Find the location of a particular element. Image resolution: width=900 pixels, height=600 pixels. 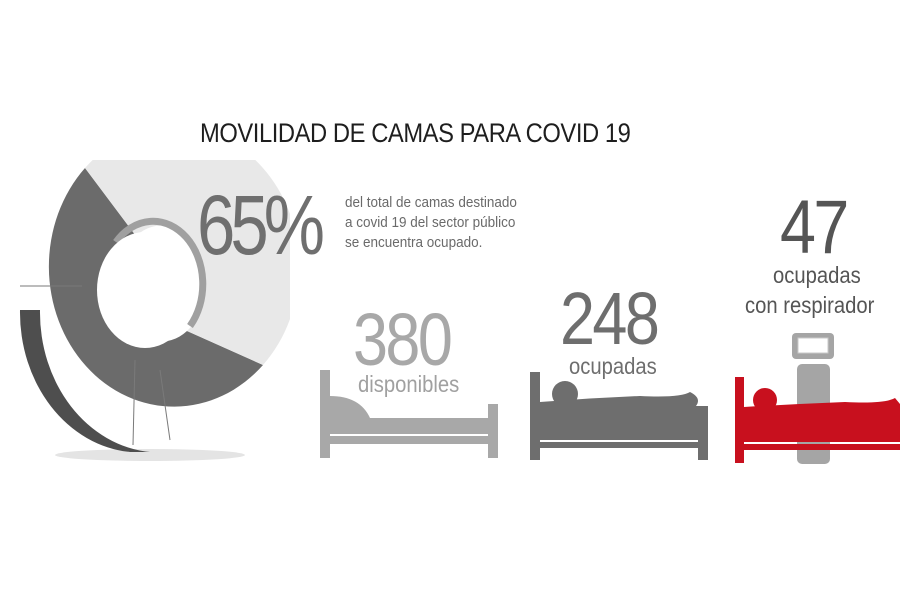

percent-occupied: 65% is located at coordinates (261, 225).